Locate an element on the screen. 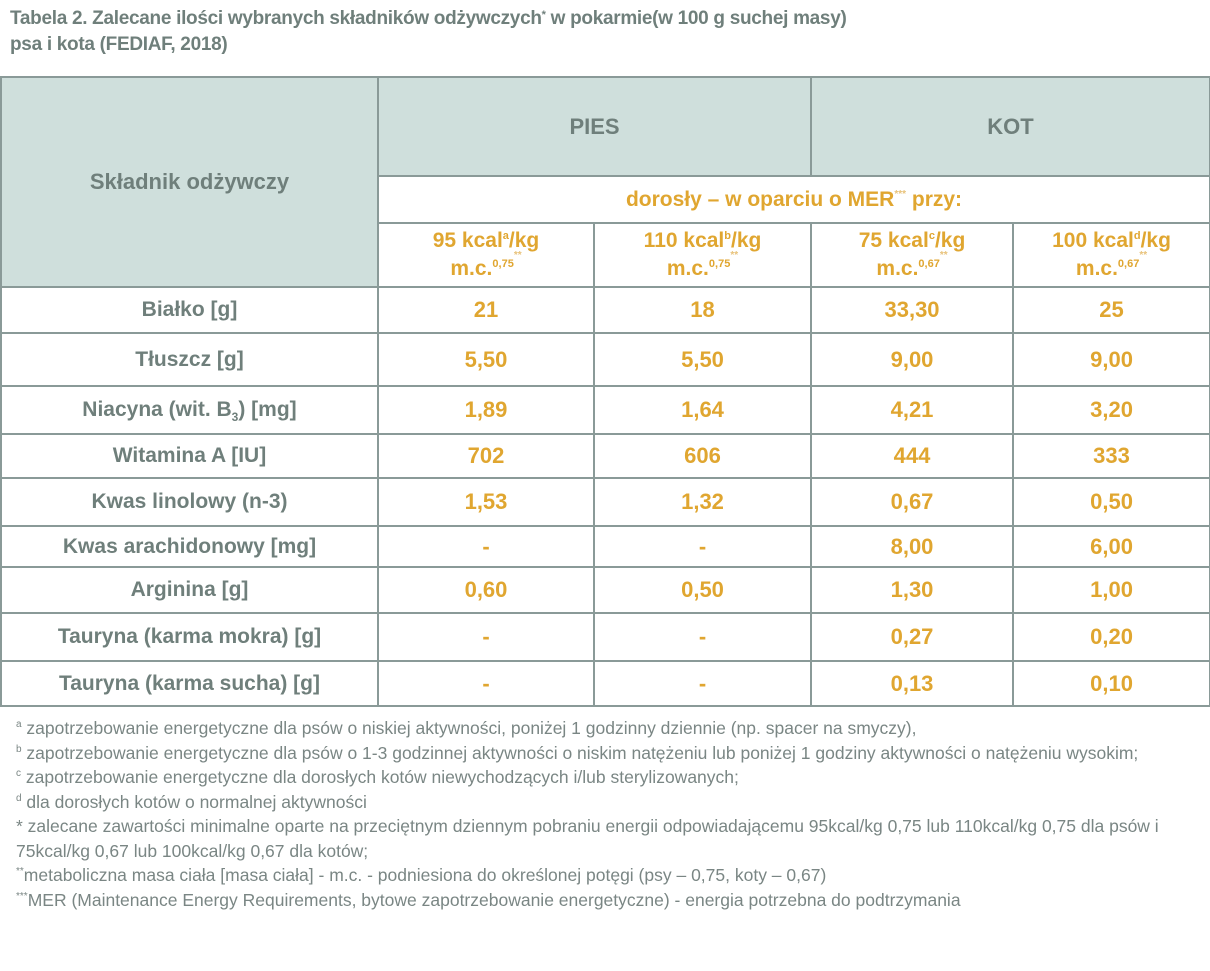 The width and height of the screenshot is (1210, 971). cell-value: 1,89 is located at coordinates (486, 410).